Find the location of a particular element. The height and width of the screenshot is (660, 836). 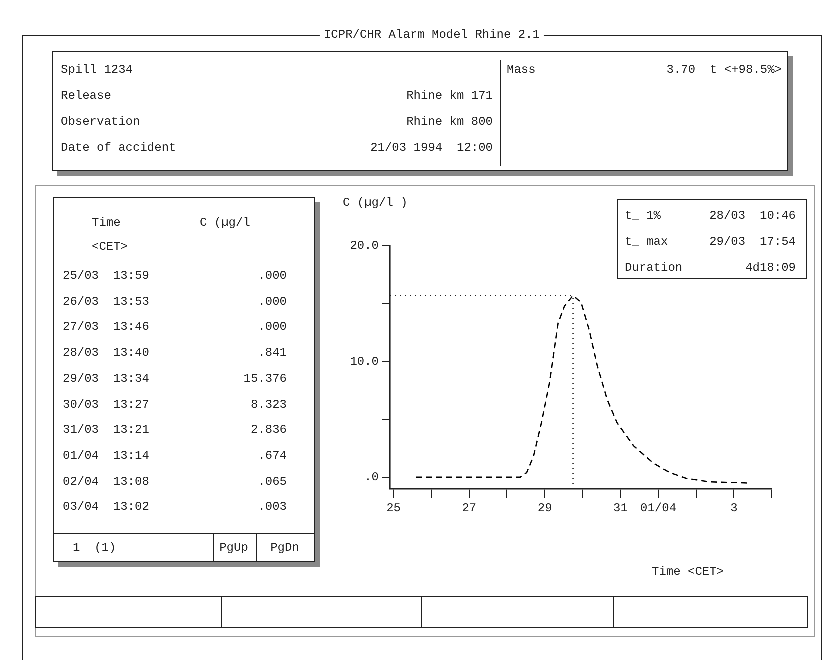

text: PgDn is located at coordinates (285, 548).